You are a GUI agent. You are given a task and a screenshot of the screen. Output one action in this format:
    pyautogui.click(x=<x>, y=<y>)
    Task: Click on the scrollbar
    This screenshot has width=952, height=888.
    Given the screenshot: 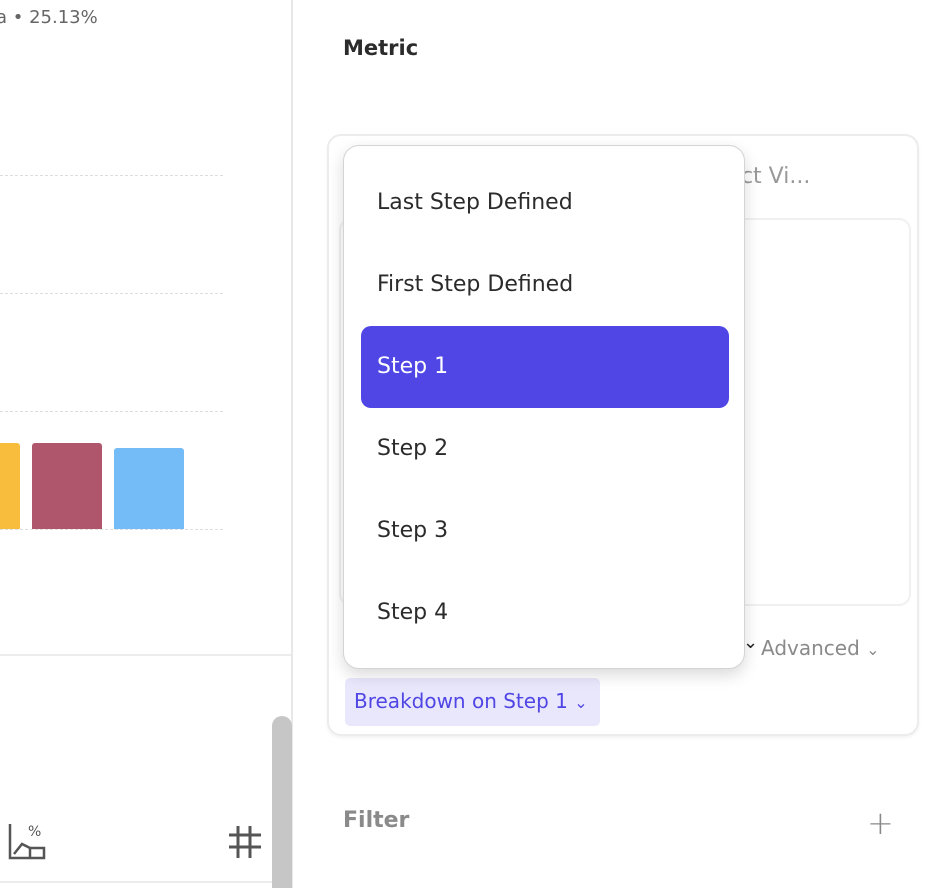 What is the action you would take?
    pyautogui.click(x=282, y=802)
    